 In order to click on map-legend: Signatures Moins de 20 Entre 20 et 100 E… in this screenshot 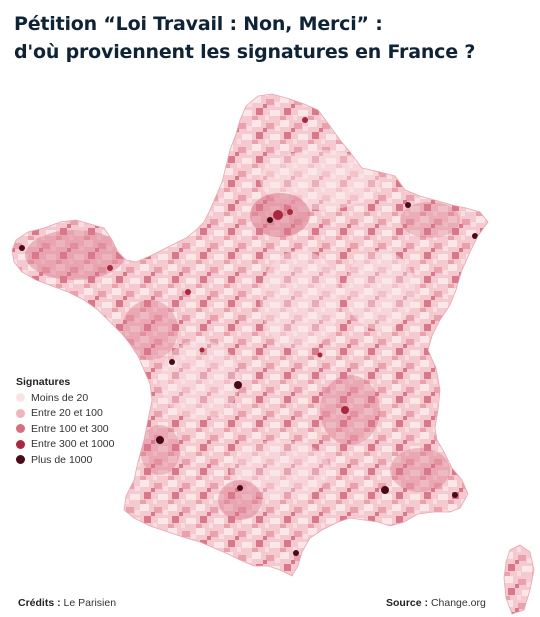, I will do `click(65, 422)`.